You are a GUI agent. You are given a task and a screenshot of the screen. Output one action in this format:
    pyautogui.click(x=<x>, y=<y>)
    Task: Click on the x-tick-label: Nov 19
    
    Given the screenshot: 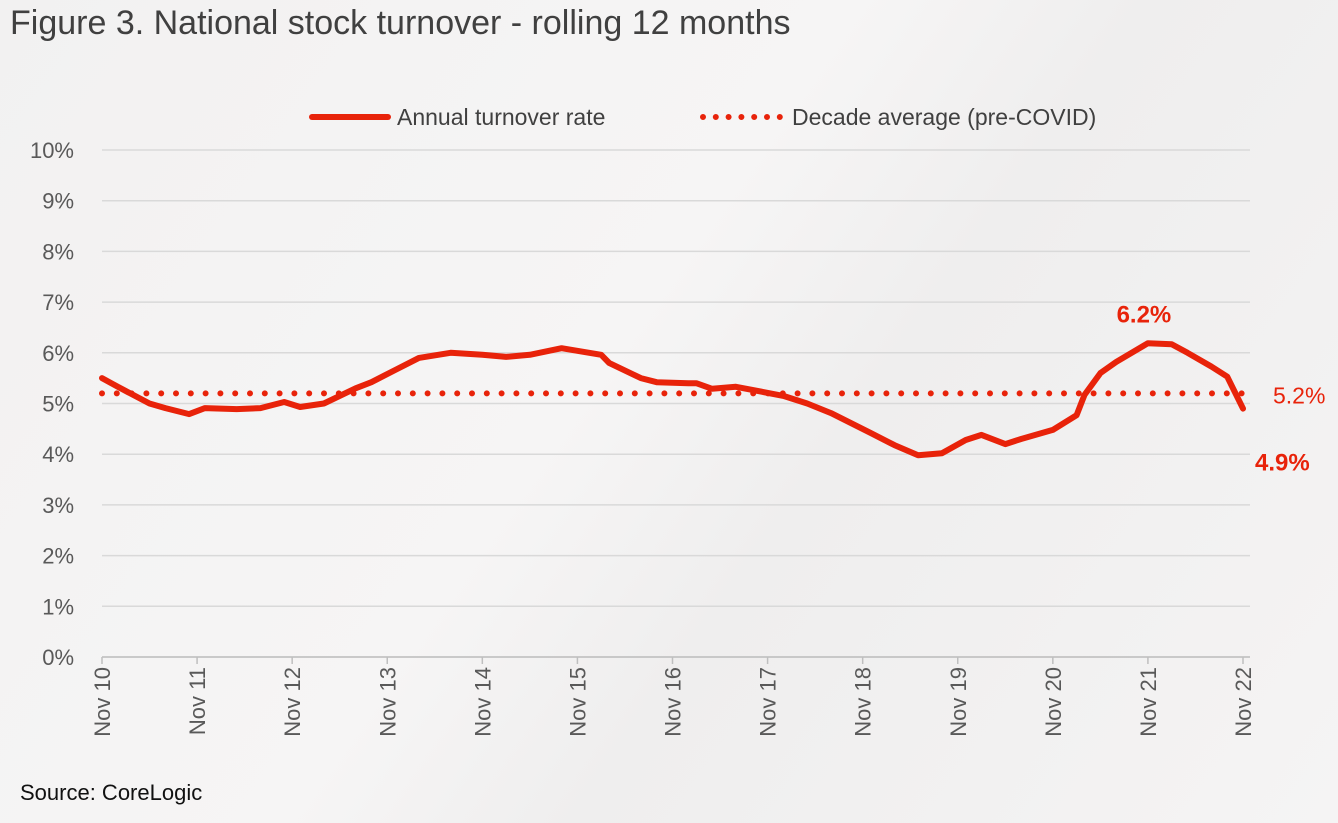 What is the action you would take?
    pyautogui.click(x=958, y=702)
    